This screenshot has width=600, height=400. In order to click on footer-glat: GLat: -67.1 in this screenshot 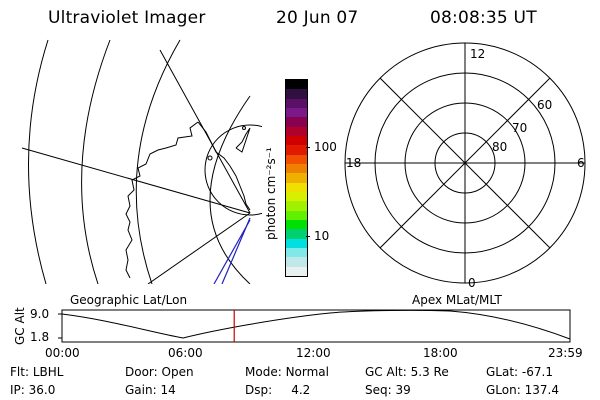, I will do `click(519, 372)`.